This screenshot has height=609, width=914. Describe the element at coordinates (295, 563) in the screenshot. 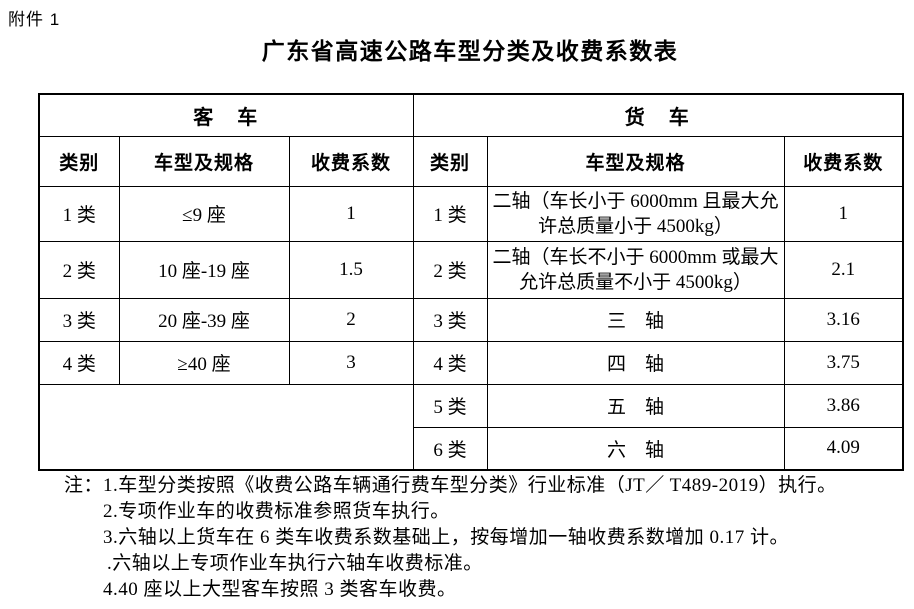

I see `footnote-item: .六轴以上专项作业车执行六轴车收费标准。` at that location.